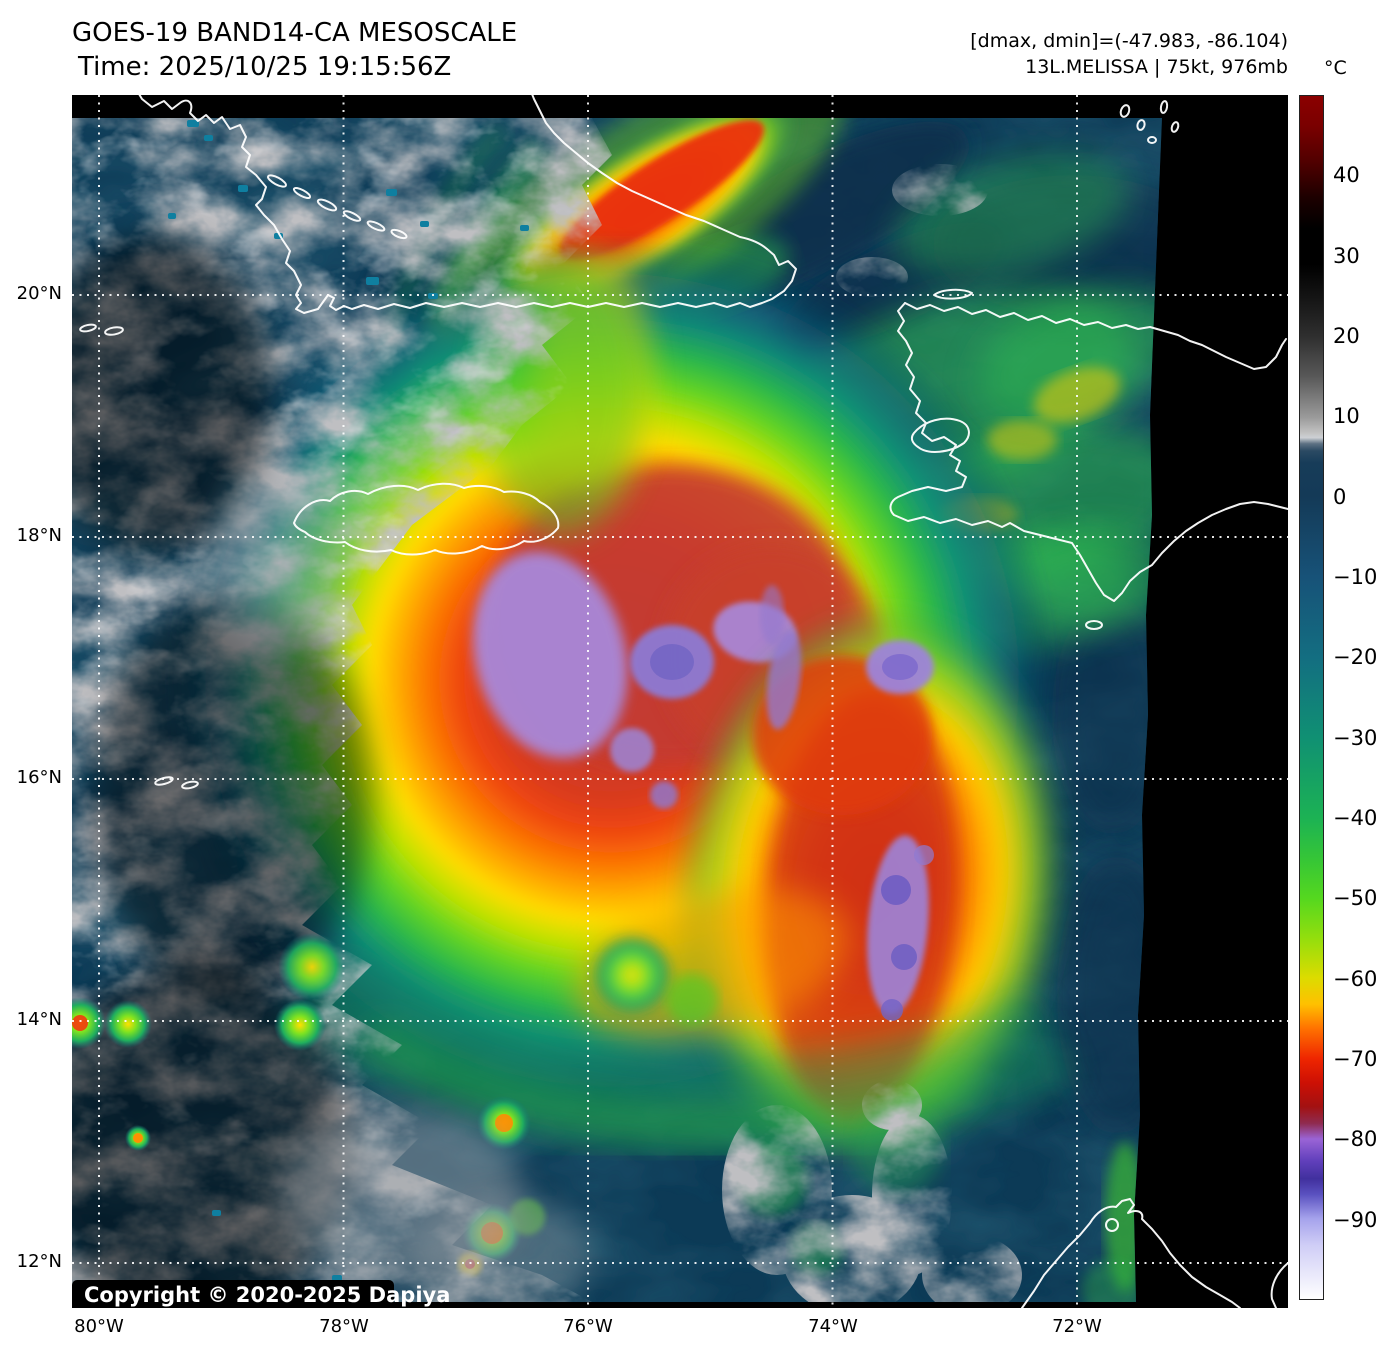 The height and width of the screenshot is (1359, 1390). Describe the element at coordinates (39, 535) in the screenshot. I see `lat-label-18n: 18°N` at that location.